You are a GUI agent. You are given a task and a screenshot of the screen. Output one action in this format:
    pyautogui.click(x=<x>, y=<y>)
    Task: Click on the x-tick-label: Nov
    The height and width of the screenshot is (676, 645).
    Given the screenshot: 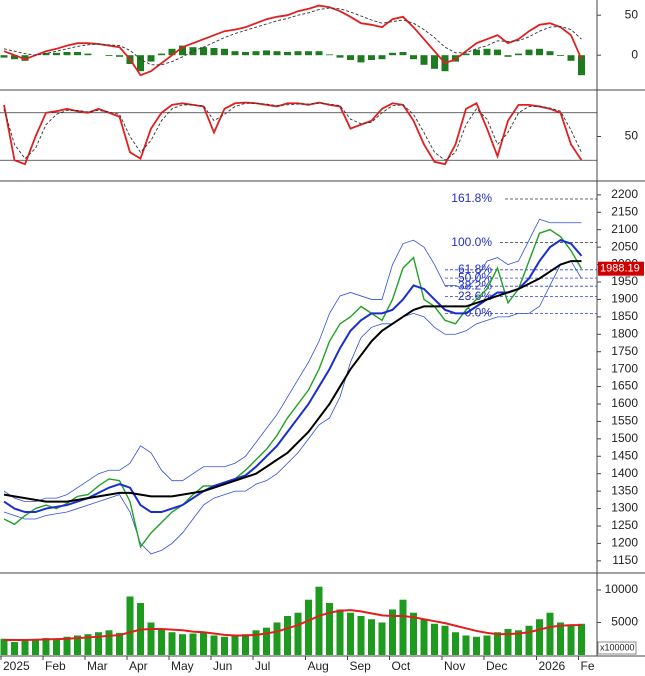 What is the action you would take?
    pyautogui.click(x=454, y=666)
    